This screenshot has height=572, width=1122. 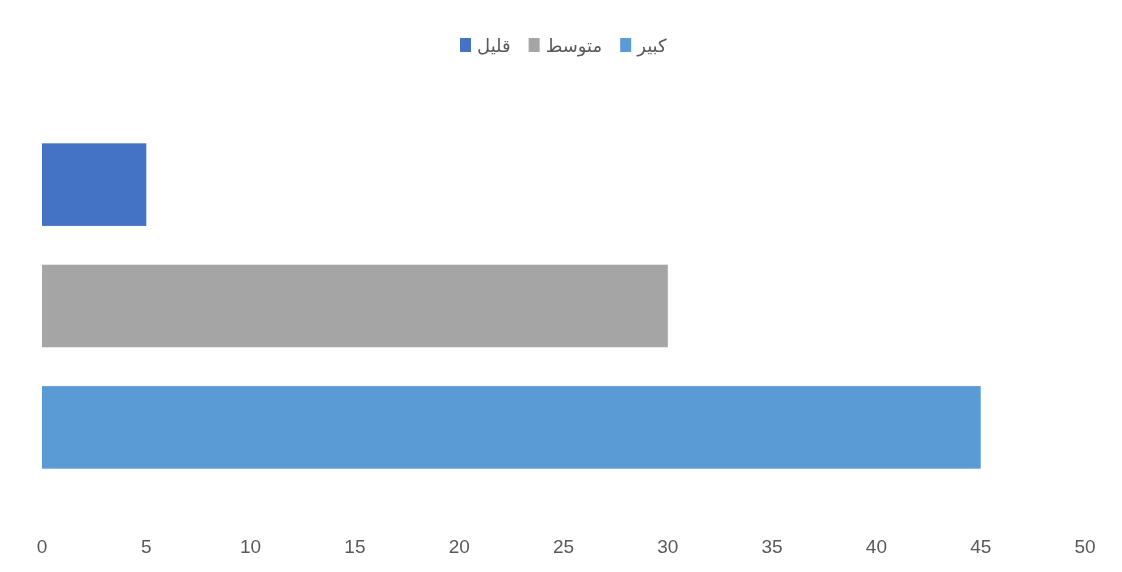 I want to click on legend-label: قليل, so click(x=494, y=46).